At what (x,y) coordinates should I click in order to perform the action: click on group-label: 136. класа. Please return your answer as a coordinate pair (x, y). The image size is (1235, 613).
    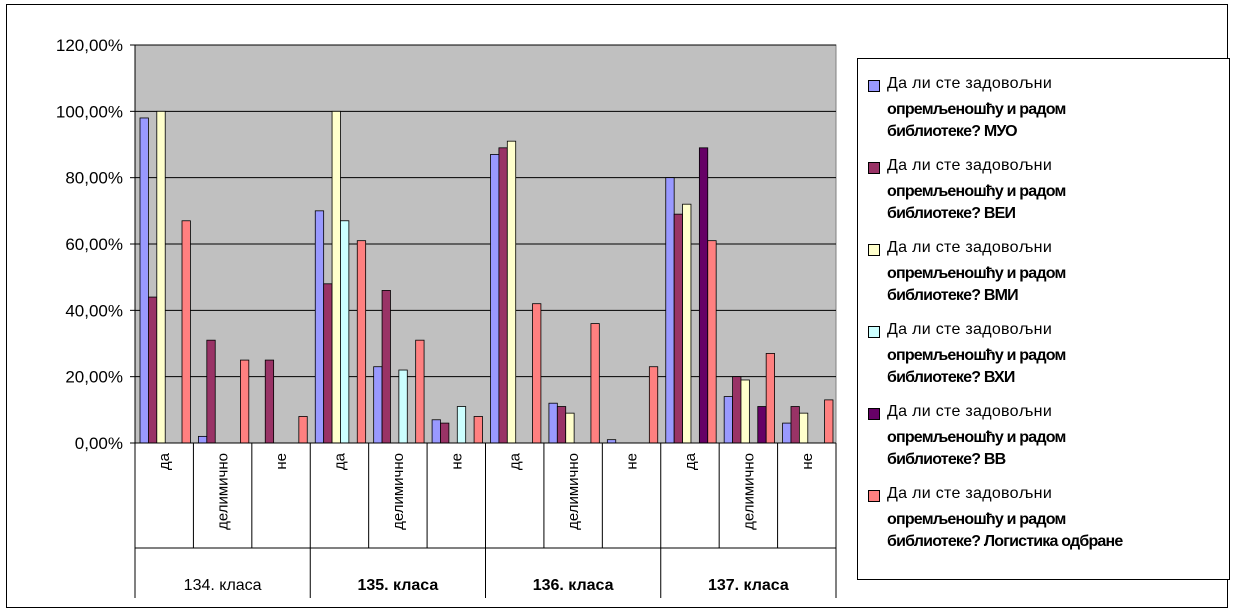
    Looking at the image, I should click on (573, 585).